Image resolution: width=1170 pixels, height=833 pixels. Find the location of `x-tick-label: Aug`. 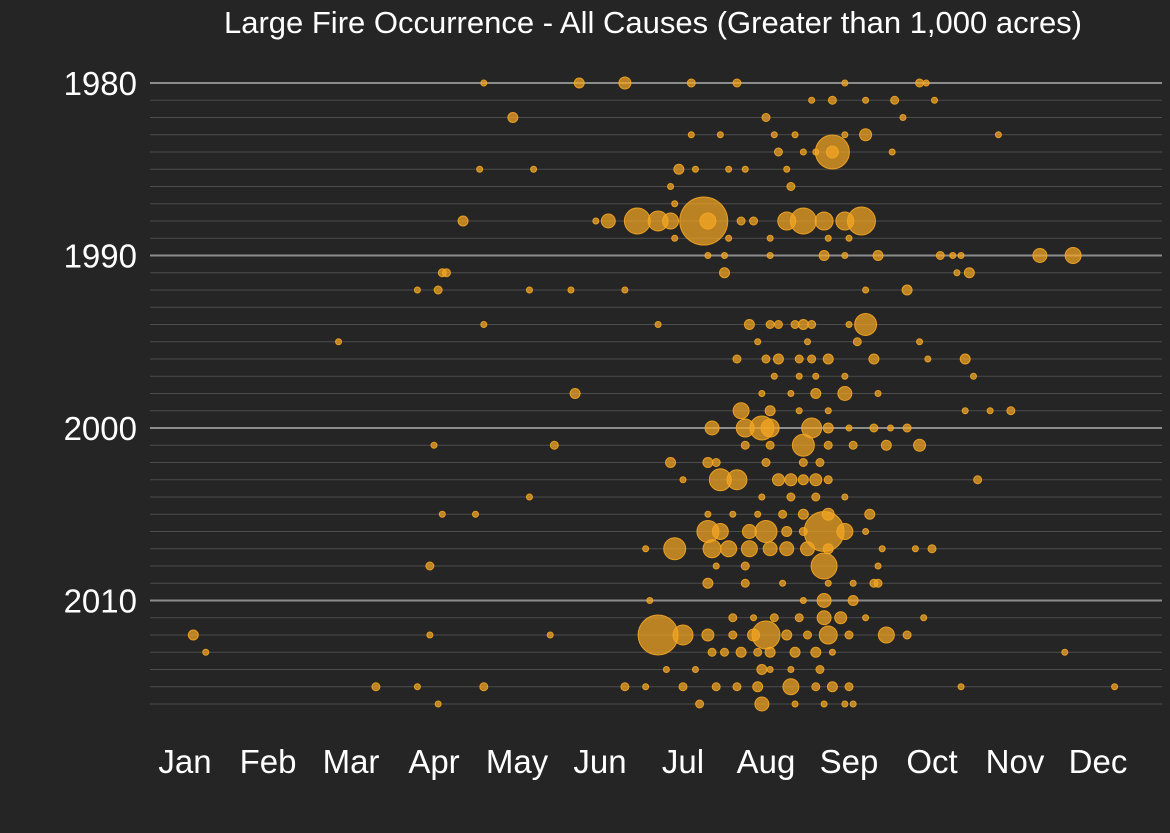

x-tick-label: Aug is located at coordinates (766, 761).